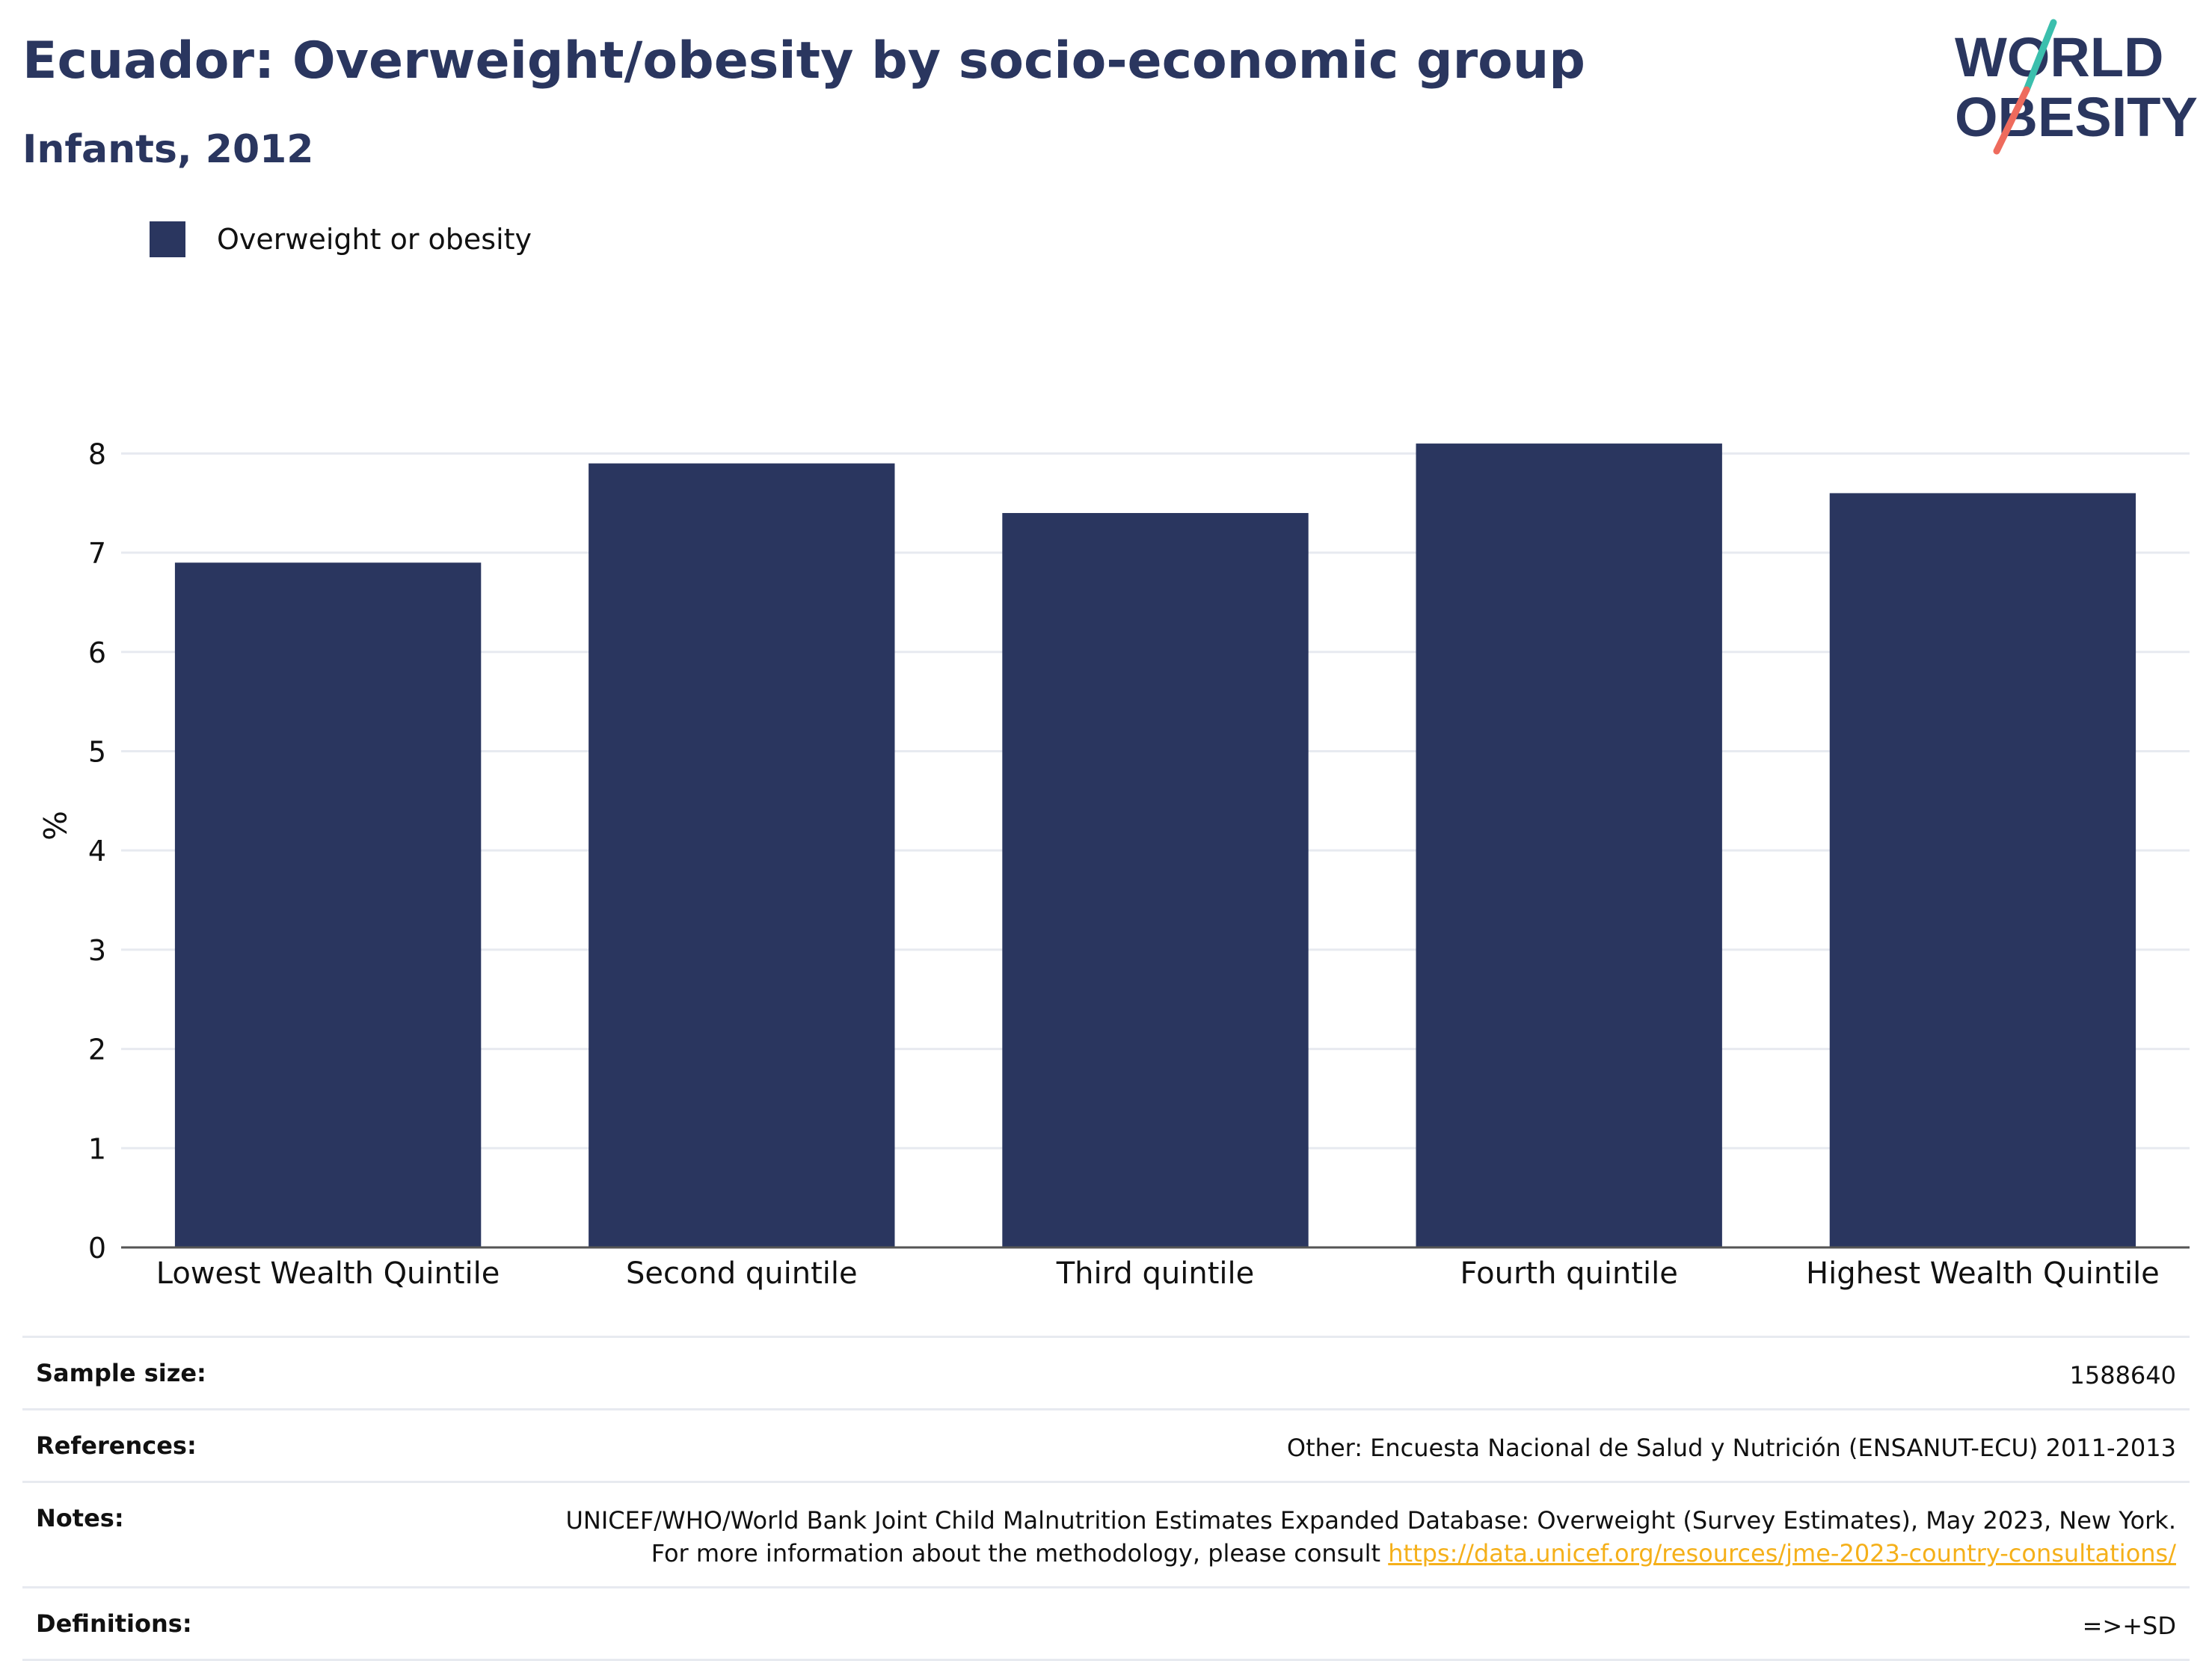 The width and height of the screenshot is (2212, 1661). I want to click on y-axis-title: %, so click(54, 826).